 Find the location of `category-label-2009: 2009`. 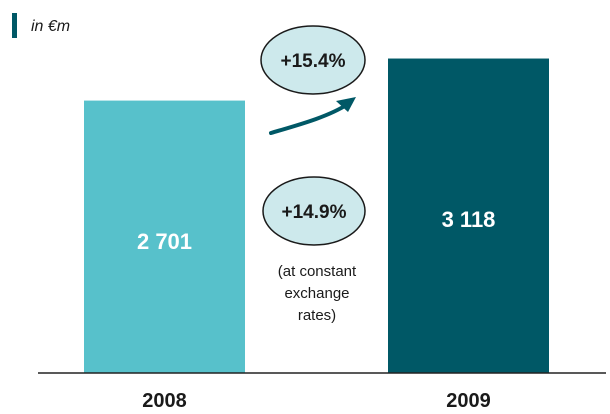

category-label-2009: 2009 is located at coordinates (468, 401).